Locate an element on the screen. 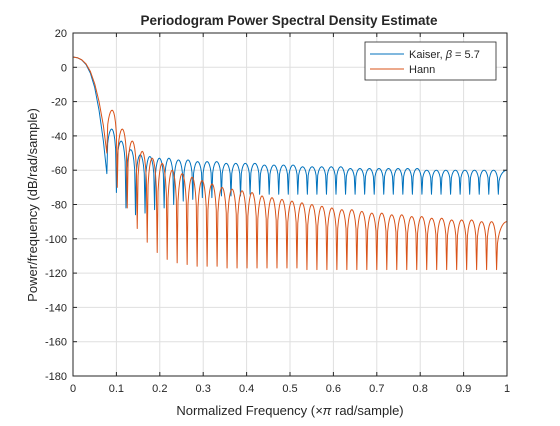 Image resolution: width=560 pixels, height=426 pixels. y-tick-label: -100 is located at coordinates (56, 240).